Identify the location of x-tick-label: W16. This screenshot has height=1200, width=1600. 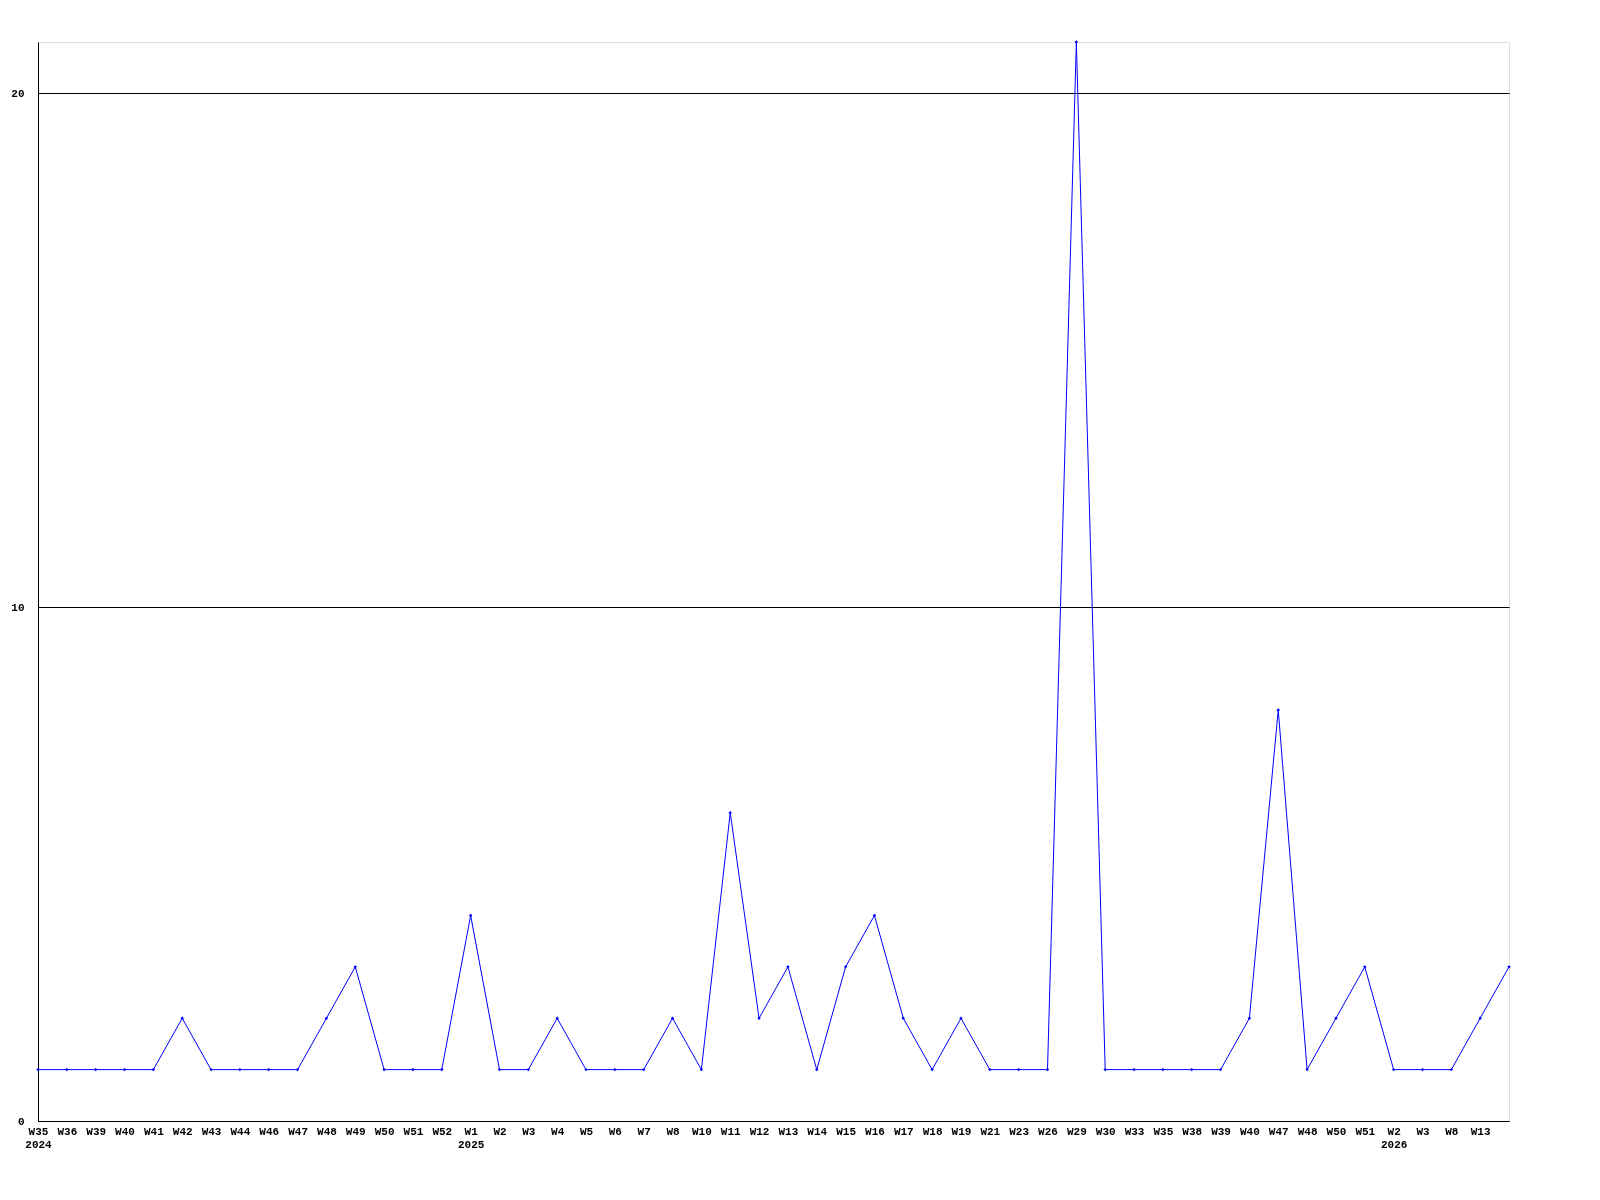
(875, 1131).